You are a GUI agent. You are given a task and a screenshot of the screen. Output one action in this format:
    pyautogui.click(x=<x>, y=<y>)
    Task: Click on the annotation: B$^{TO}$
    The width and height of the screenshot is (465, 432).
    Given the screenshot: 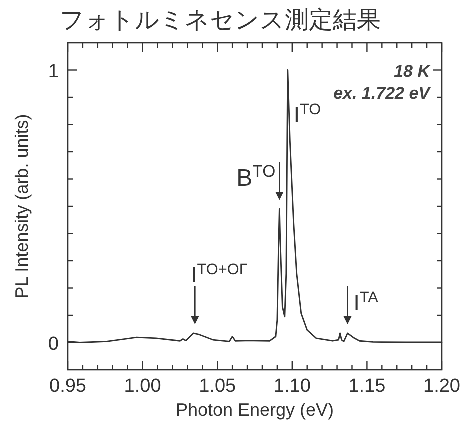 What is the action you would take?
    pyautogui.click(x=256, y=177)
    